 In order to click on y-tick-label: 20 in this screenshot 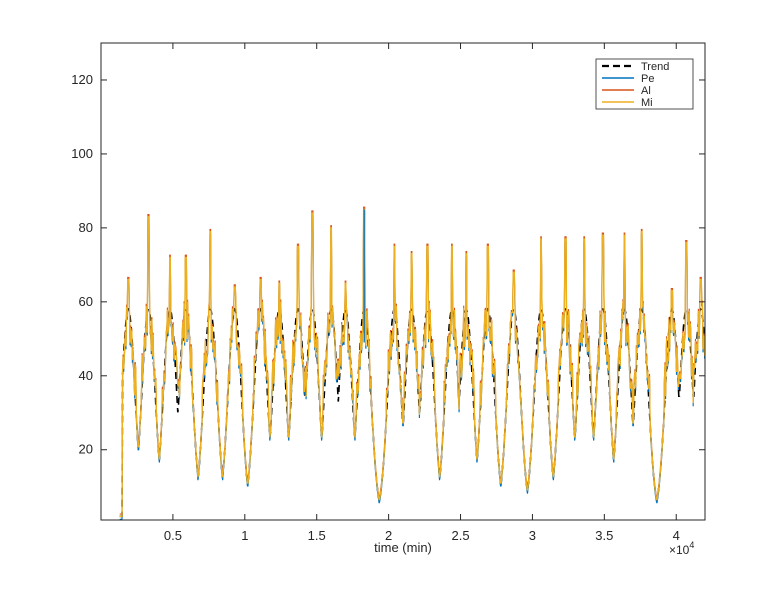, I will do `click(86, 449)`.